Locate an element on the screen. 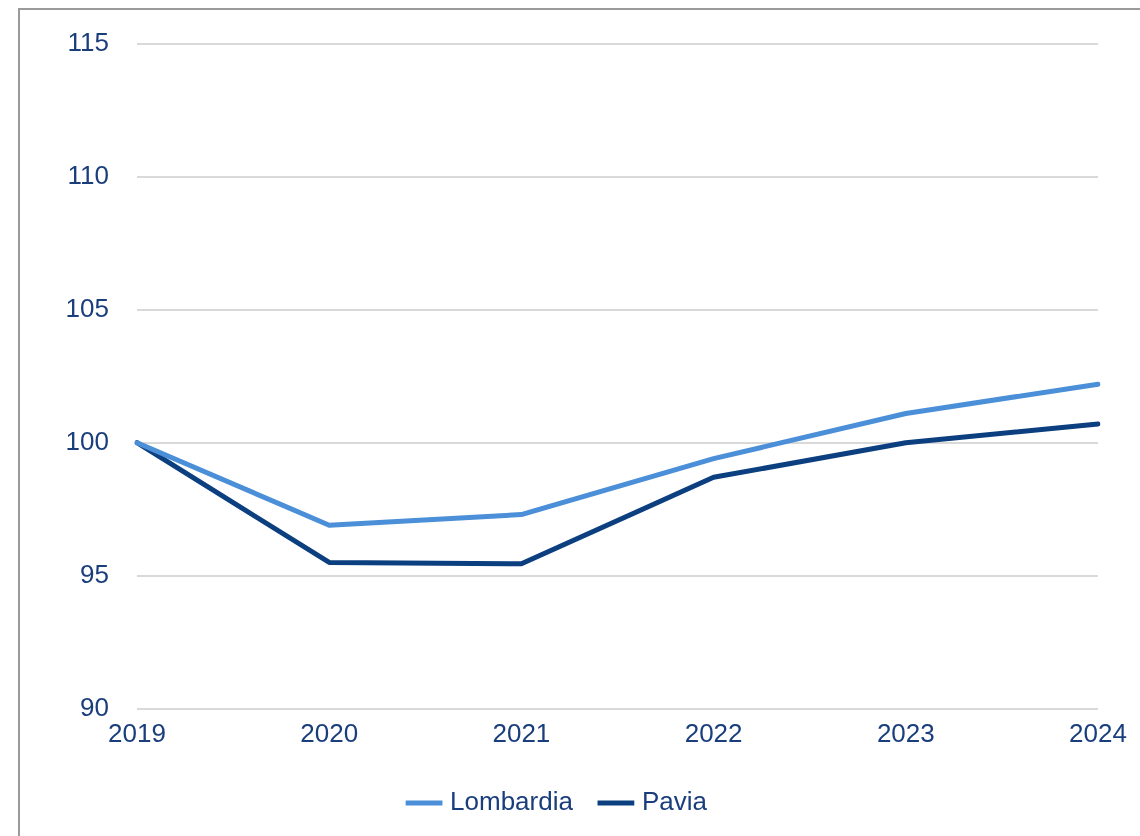 Image resolution: width=1140 pixels, height=836 pixels. legend-label: Lombardia is located at coordinates (512, 801).